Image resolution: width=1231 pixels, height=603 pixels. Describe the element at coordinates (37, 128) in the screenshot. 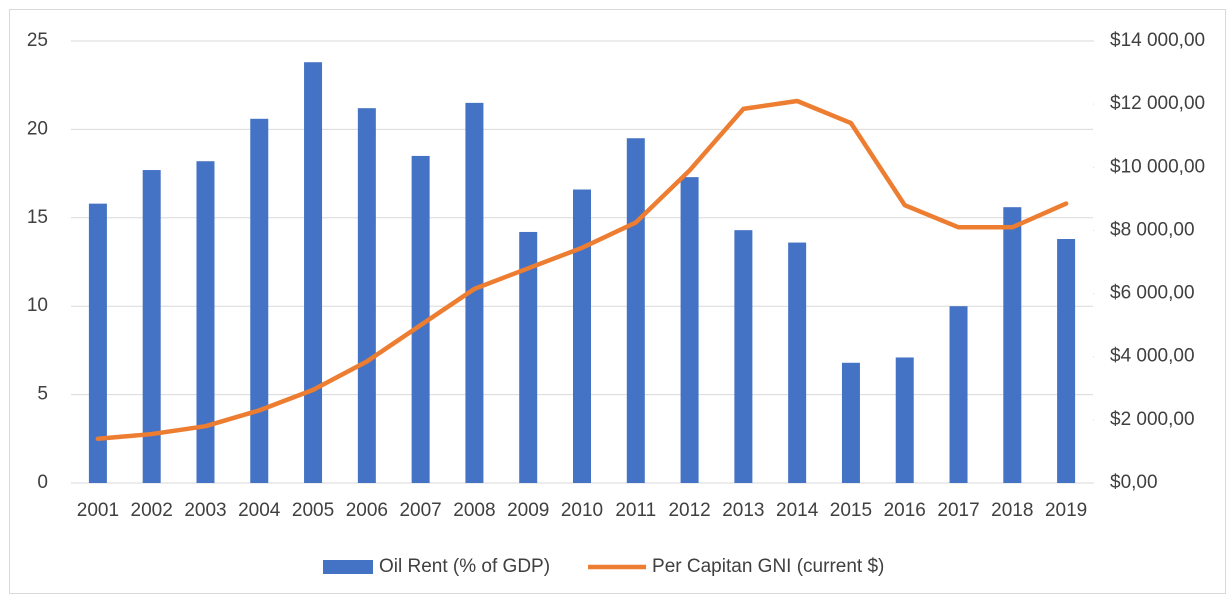

I see `y-tick-label: 20` at that location.